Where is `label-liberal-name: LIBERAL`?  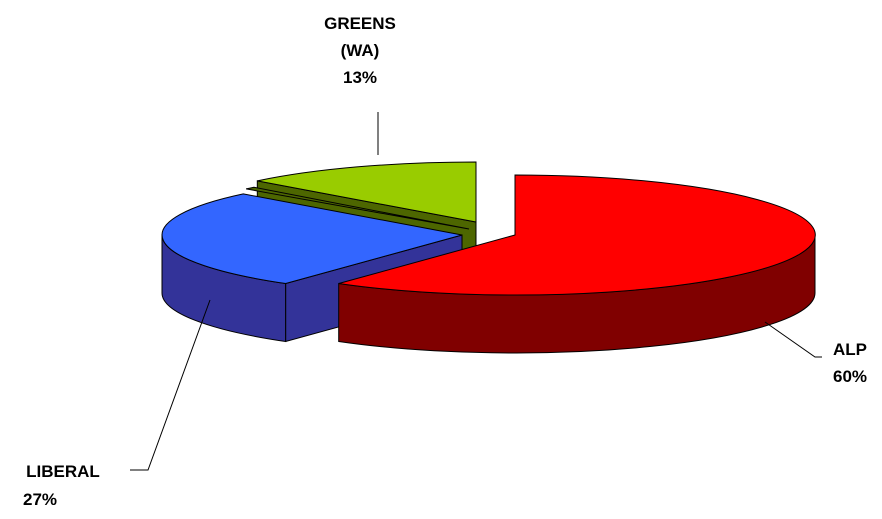
label-liberal-name: LIBERAL is located at coordinates (63, 471).